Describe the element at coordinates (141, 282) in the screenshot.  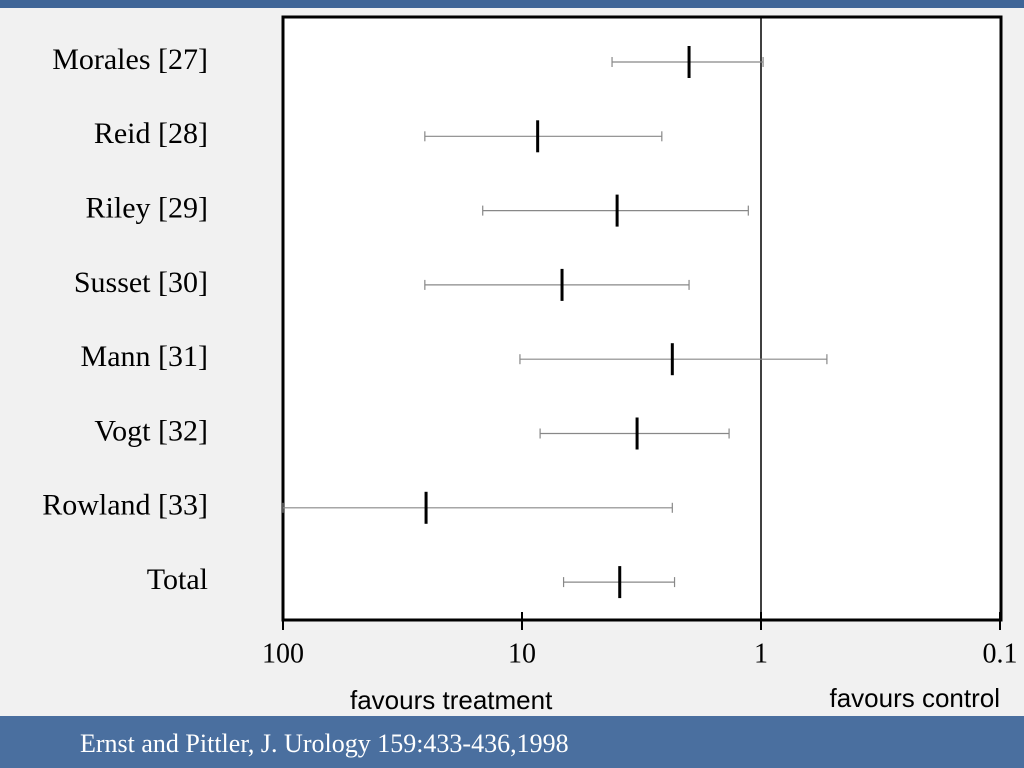
I see `study-label: Susset [30]` at that location.